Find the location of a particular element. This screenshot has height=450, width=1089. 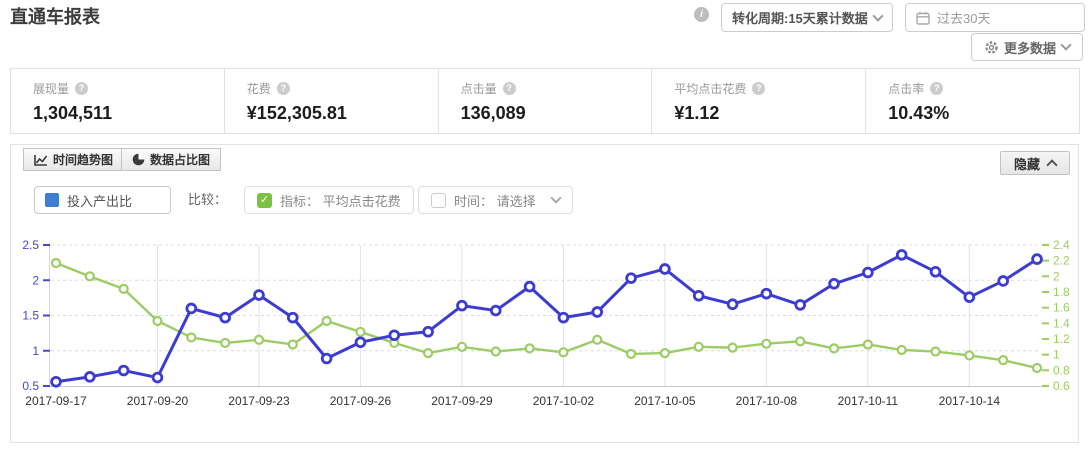

date-range-label: 过去30天 is located at coordinates (964, 18).